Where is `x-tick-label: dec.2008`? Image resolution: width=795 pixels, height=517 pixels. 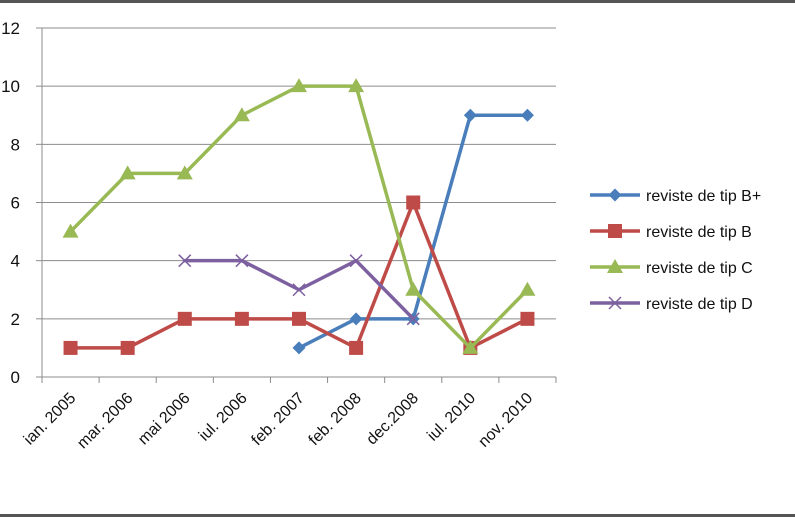
x-tick-label: dec.2008 is located at coordinates (392, 419).